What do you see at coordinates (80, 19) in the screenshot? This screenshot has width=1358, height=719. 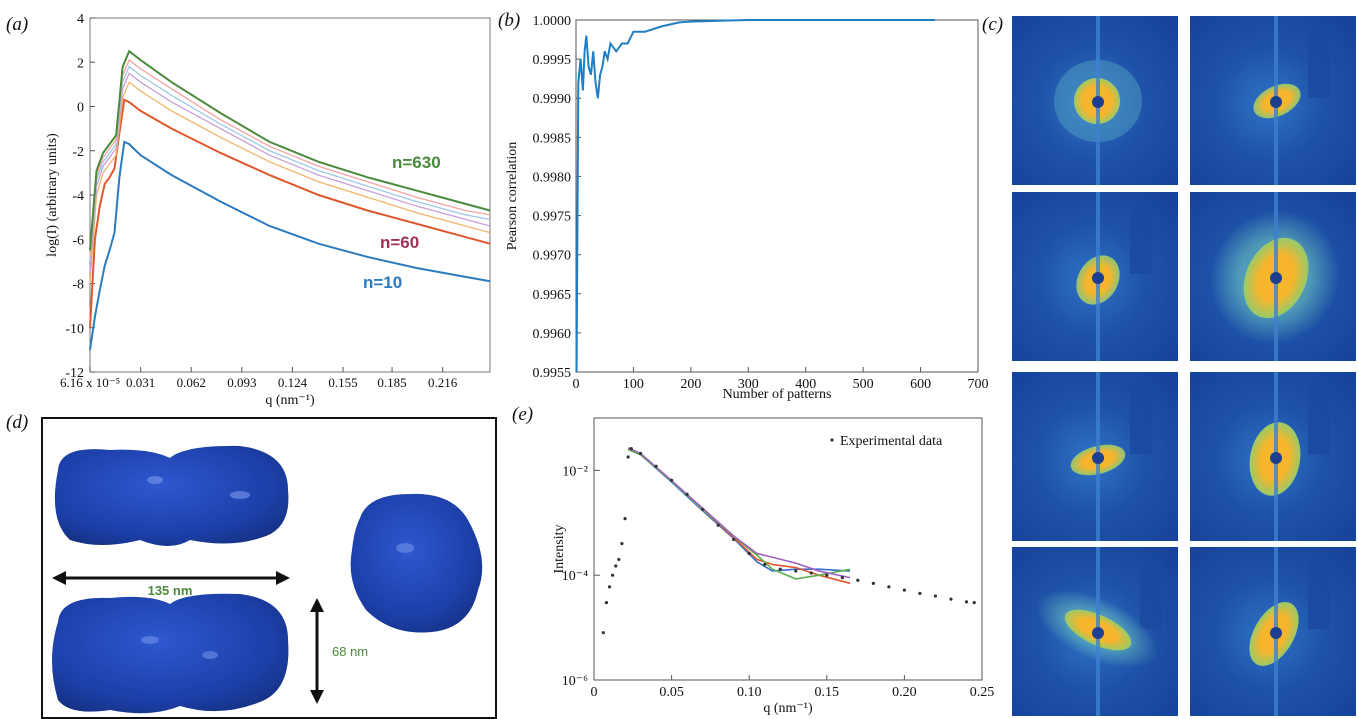 I see `y-tick-label: 4` at bounding box center [80, 19].